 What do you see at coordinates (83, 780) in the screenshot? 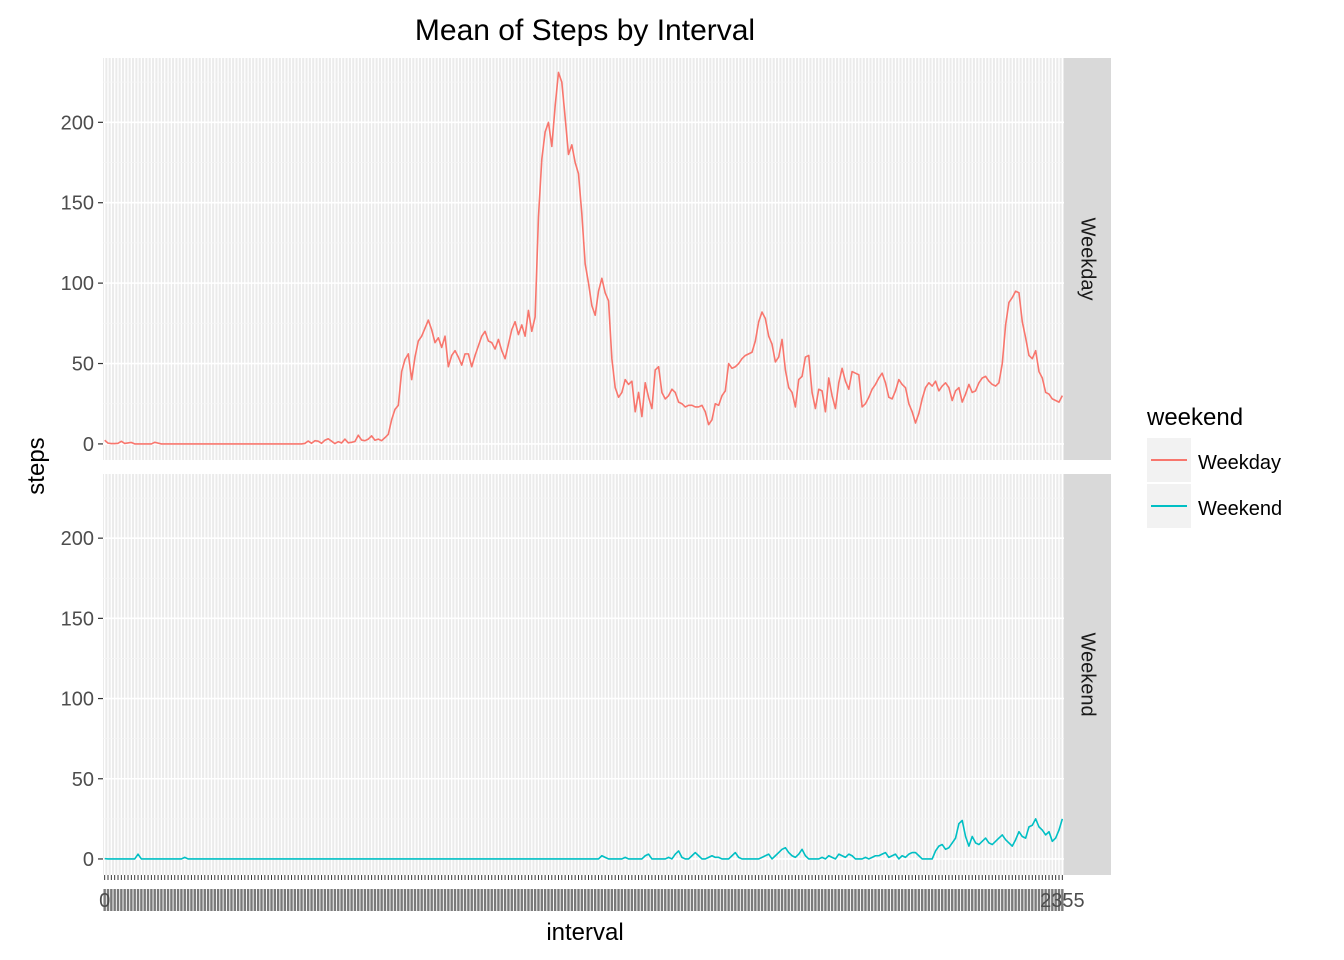
I see `y-tick-label: 50` at bounding box center [83, 780].